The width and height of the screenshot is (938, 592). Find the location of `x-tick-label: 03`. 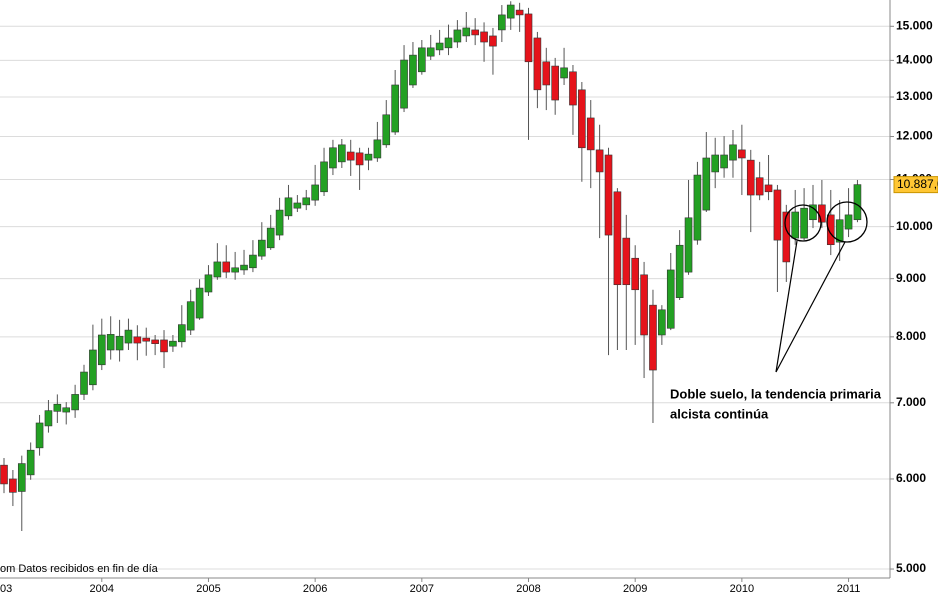

x-tick-label: 03 is located at coordinates (6, 587).